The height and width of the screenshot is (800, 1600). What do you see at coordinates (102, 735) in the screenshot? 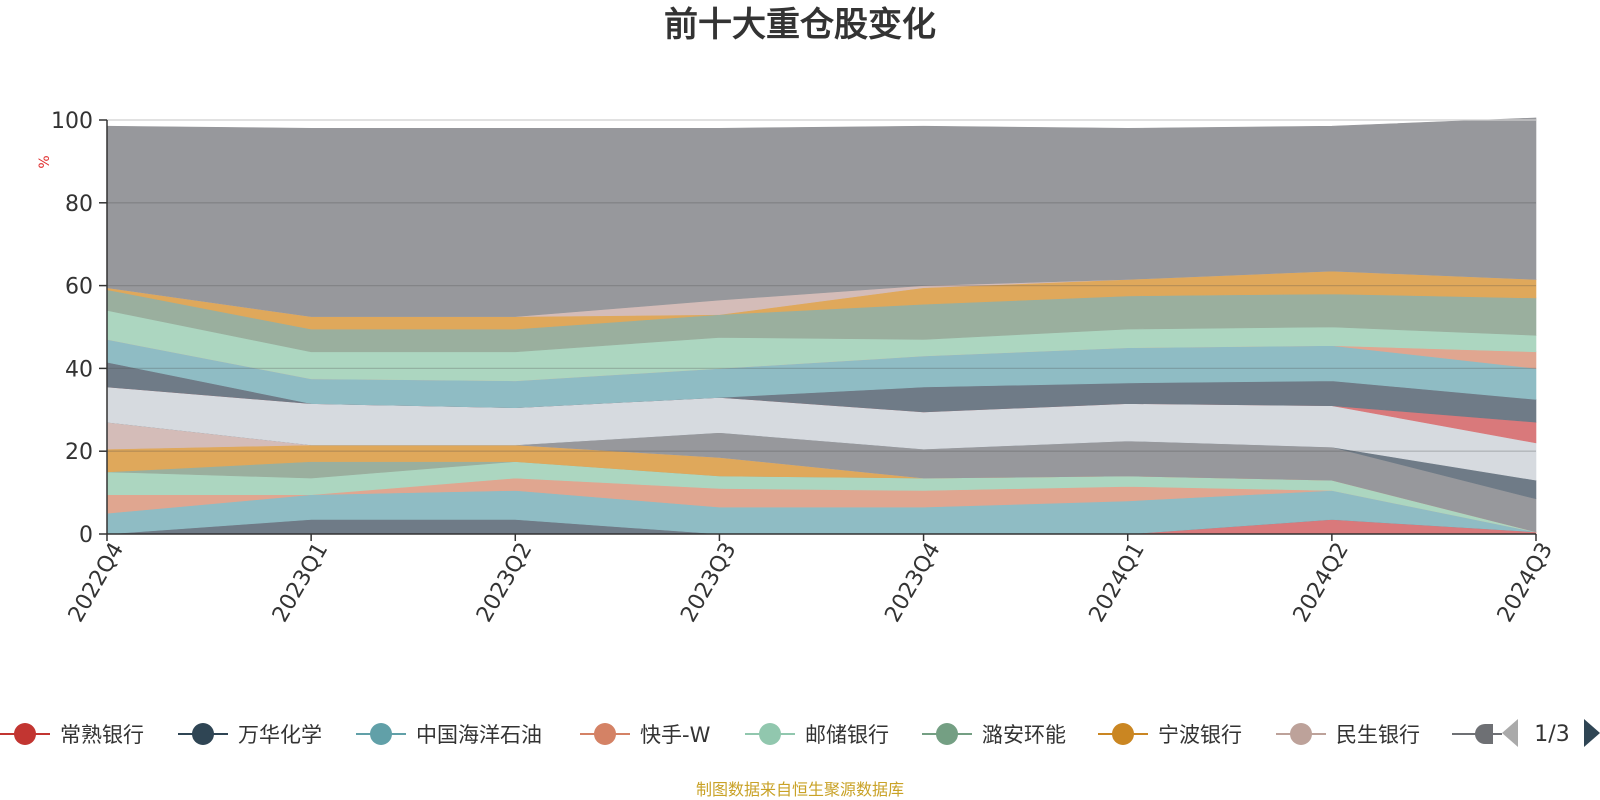
I see `legend-label: 常熟银行` at bounding box center [102, 735].